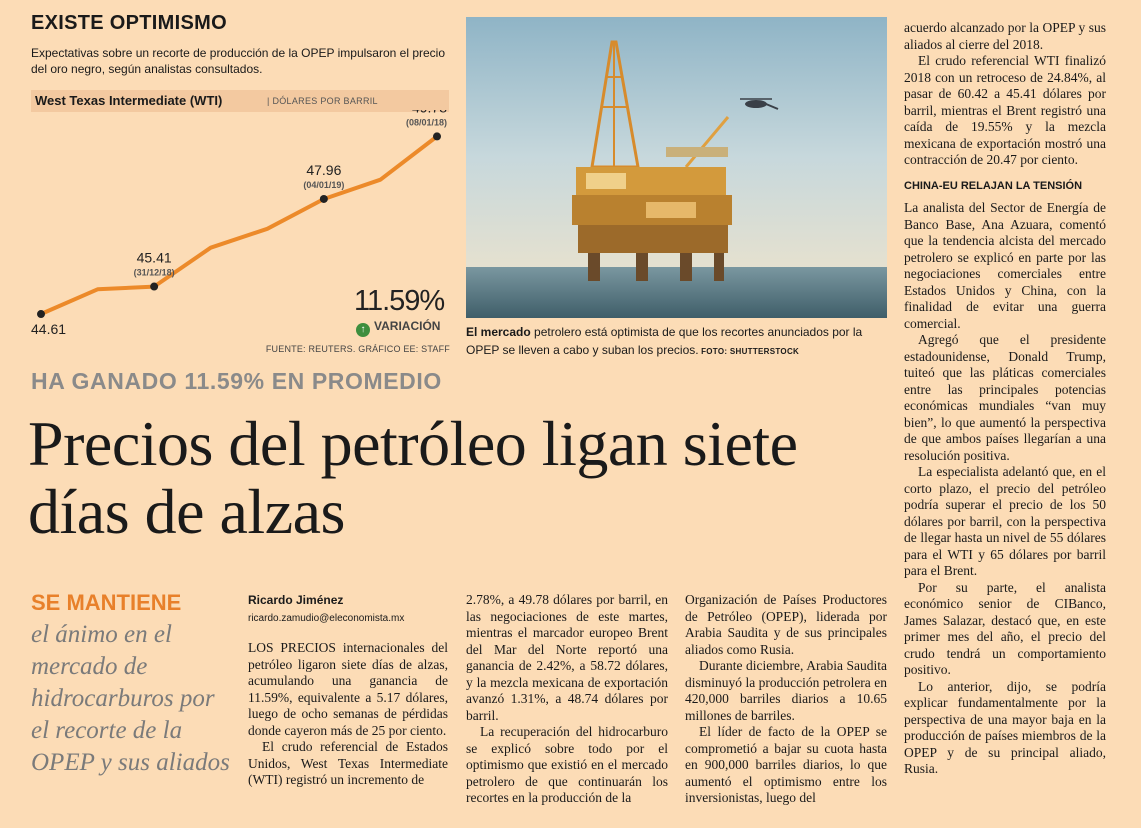 The height and width of the screenshot is (828, 1141). Describe the element at coordinates (326, 618) in the screenshot. I see `author-email: ricardo.zamudio@eleconomista.mx` at that location.